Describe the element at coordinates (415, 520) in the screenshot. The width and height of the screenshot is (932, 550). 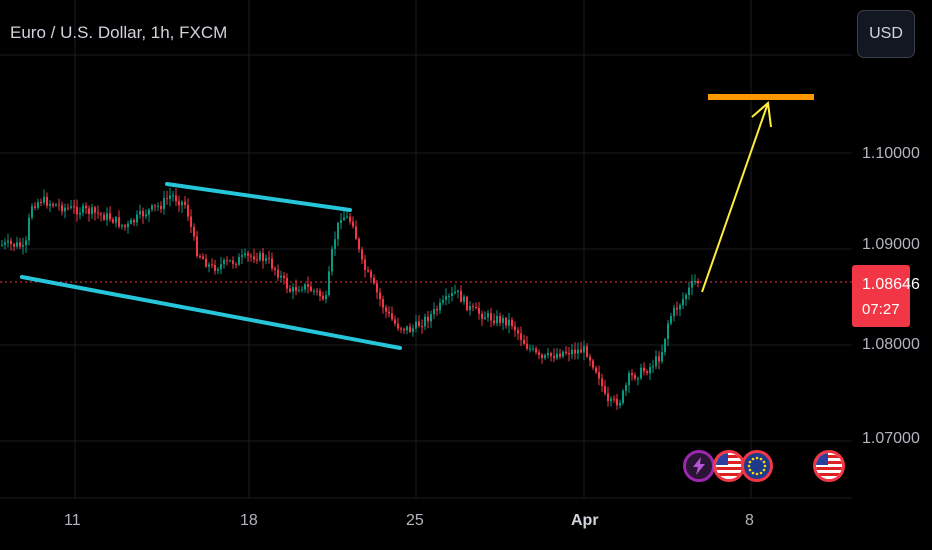
I see `time-axis-label: 25` at that location.